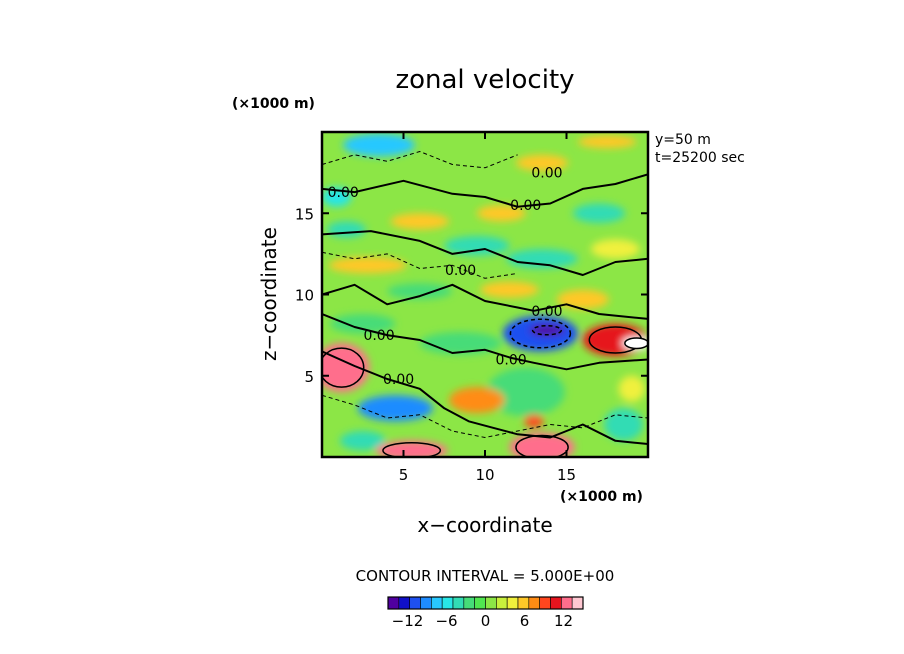 Image resolution: width=904 pixels, height=654 pixels. Describe the element at coordinates (601, 497) in the screenshot. I see `x-unit-label: (×1000 m)` at that location.